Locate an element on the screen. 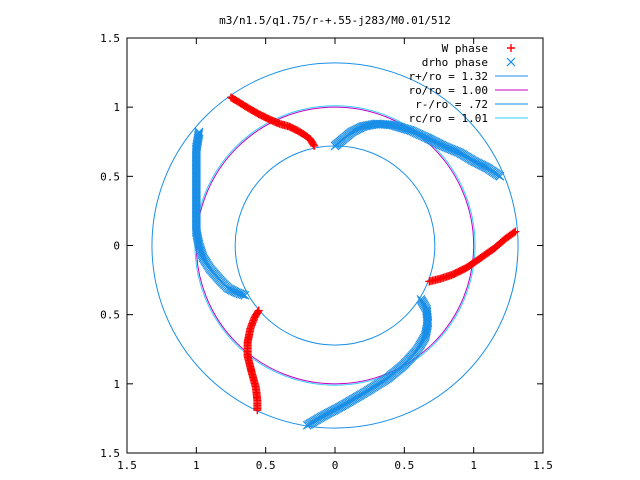  legend-label: r+/ro = 1.32 is located at coordinates (448, 76).